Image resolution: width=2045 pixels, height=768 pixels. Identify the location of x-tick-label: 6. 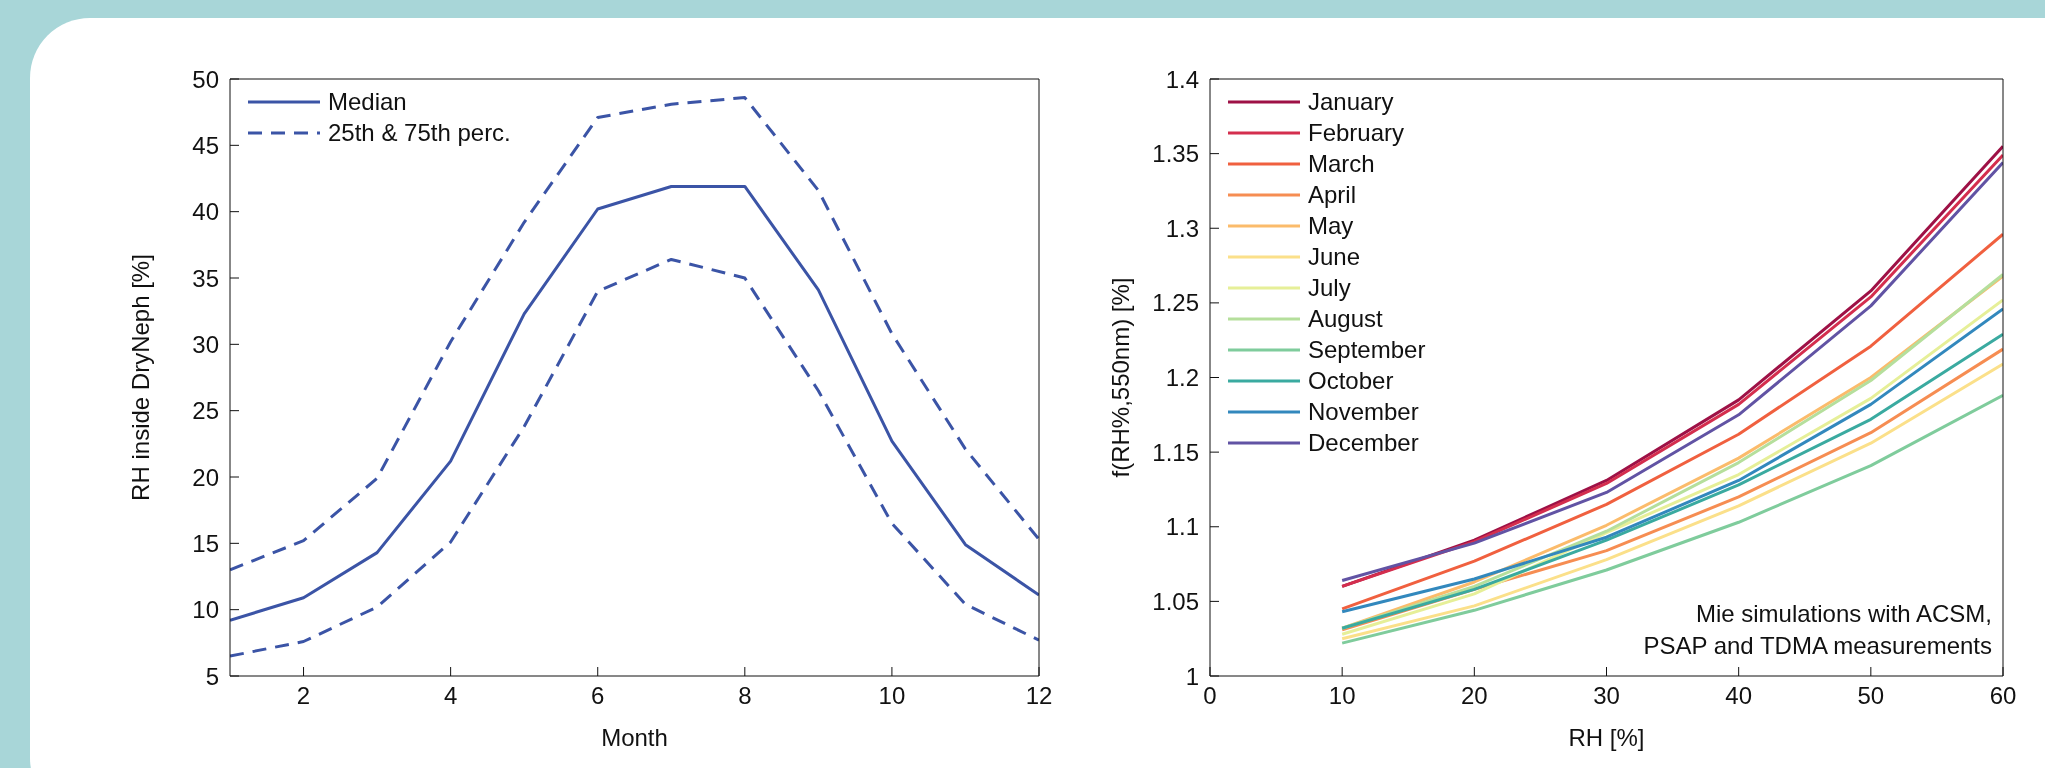
(598, 696).